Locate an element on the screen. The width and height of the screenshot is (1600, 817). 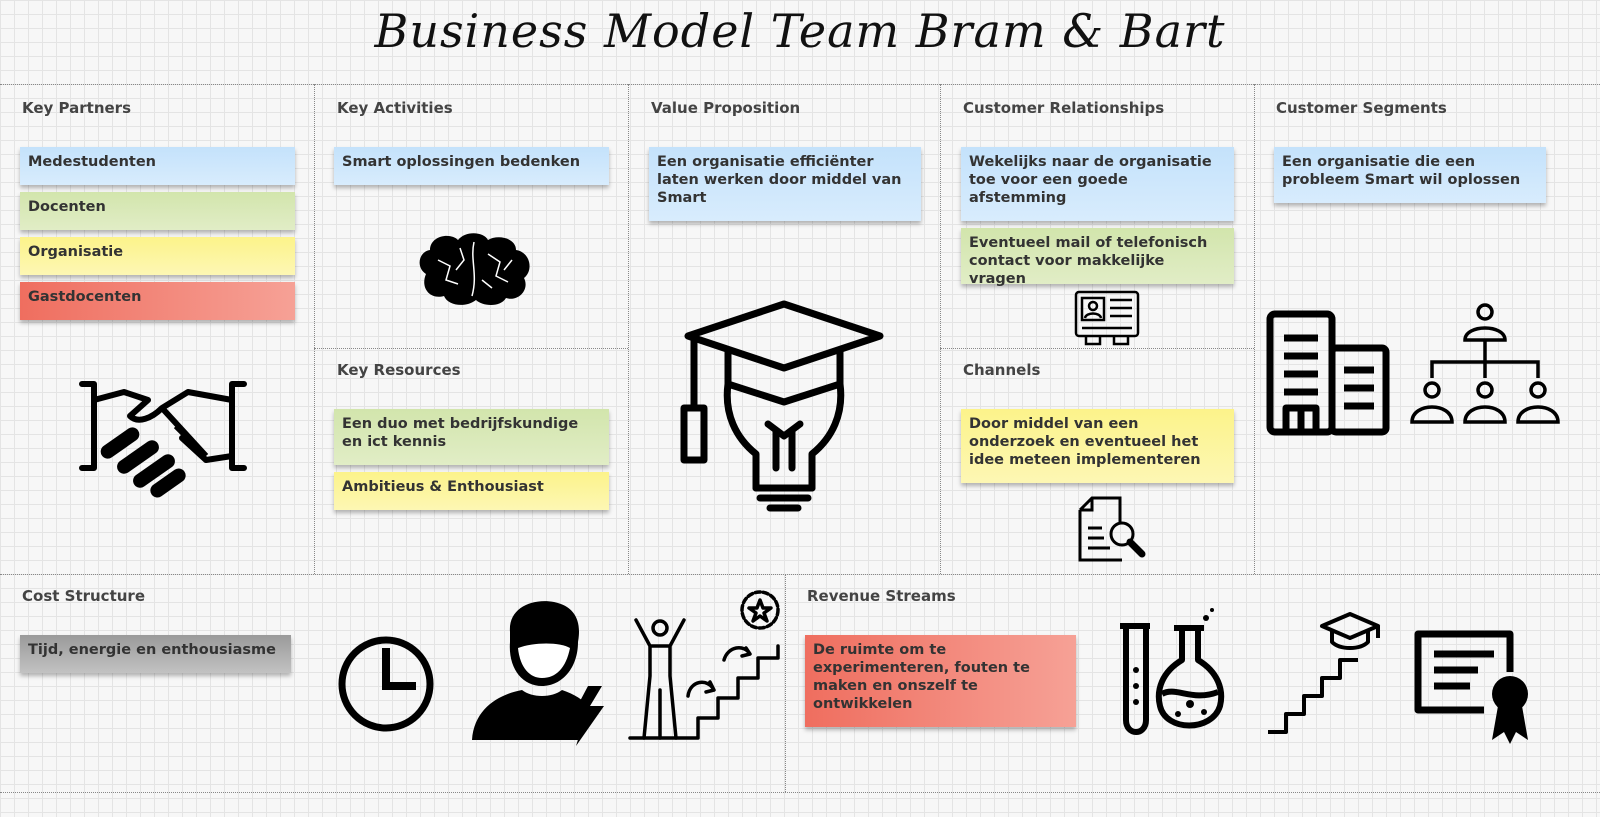
section-label-customer-segments: Customer Segments is located at coordinates (1361, 108).